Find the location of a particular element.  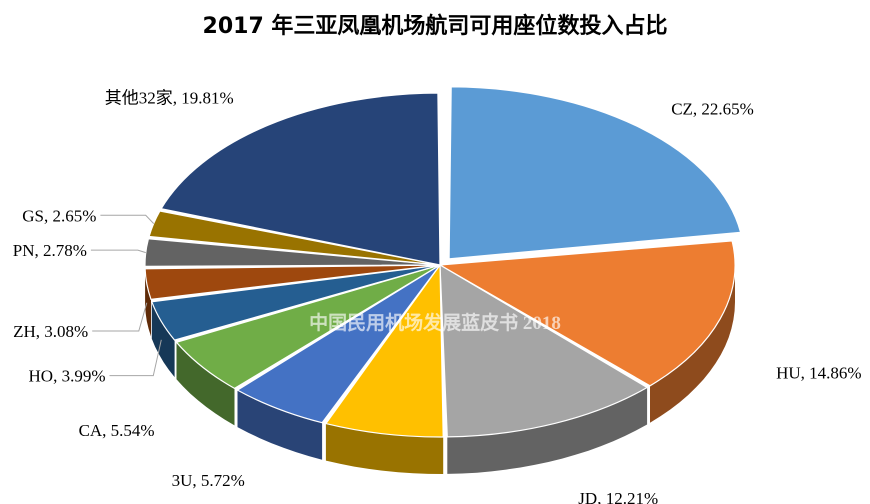

data-label-5: 3U, 5.72% is located at coordinates (208, 480).